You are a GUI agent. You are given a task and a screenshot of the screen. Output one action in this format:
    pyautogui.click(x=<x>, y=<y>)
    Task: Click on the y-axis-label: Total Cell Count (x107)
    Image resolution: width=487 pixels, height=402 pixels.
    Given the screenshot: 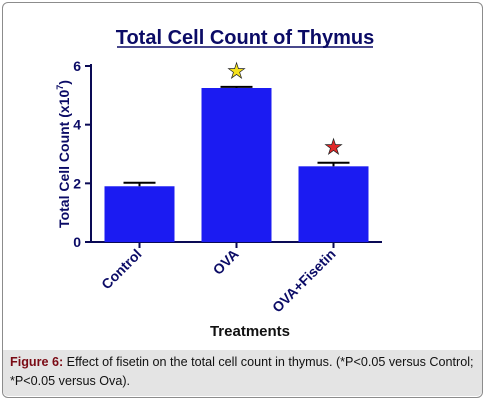 What is the action you would take?
    pyautogui.click(x=63, y=154)
    